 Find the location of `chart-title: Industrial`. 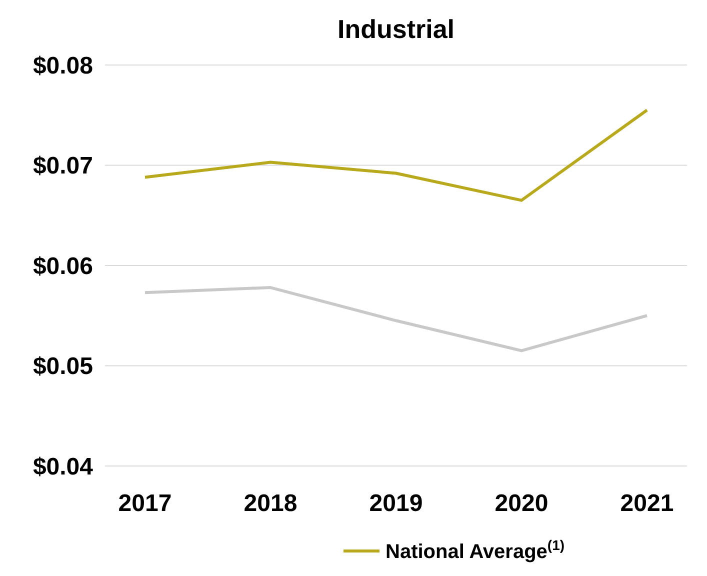

chart-title: Industrial is located at coordinates (396, 29).